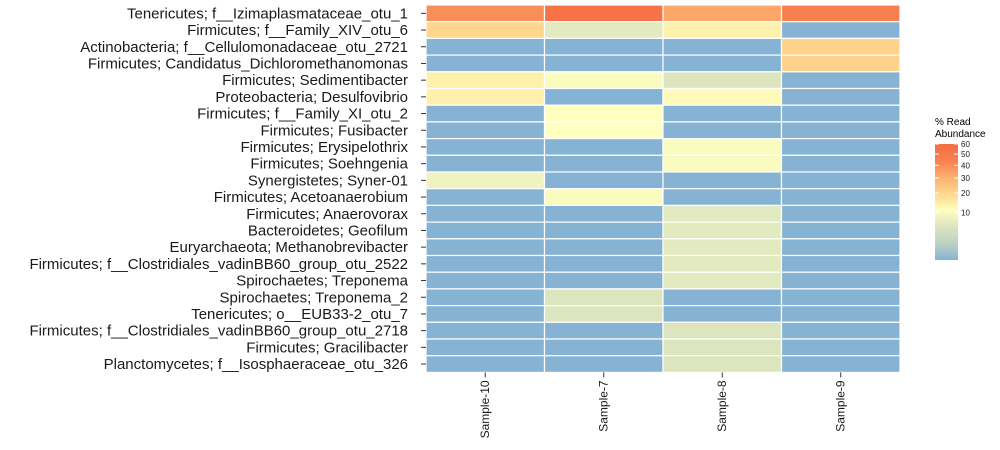  What do you see at coordinates (960, 134) in the screenshot?
I see `legend-title-line2: Abundance` at bounding box center [960, 134].